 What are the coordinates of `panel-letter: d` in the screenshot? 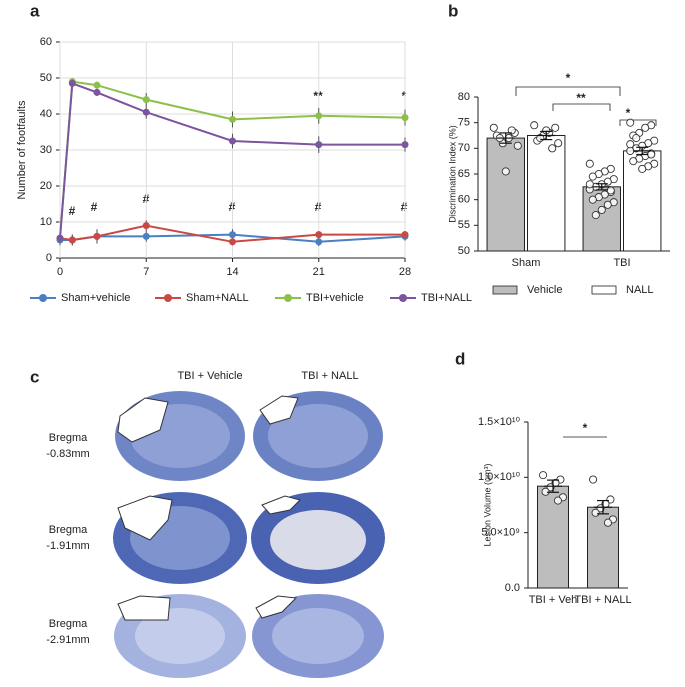 It's located at (460, 358).